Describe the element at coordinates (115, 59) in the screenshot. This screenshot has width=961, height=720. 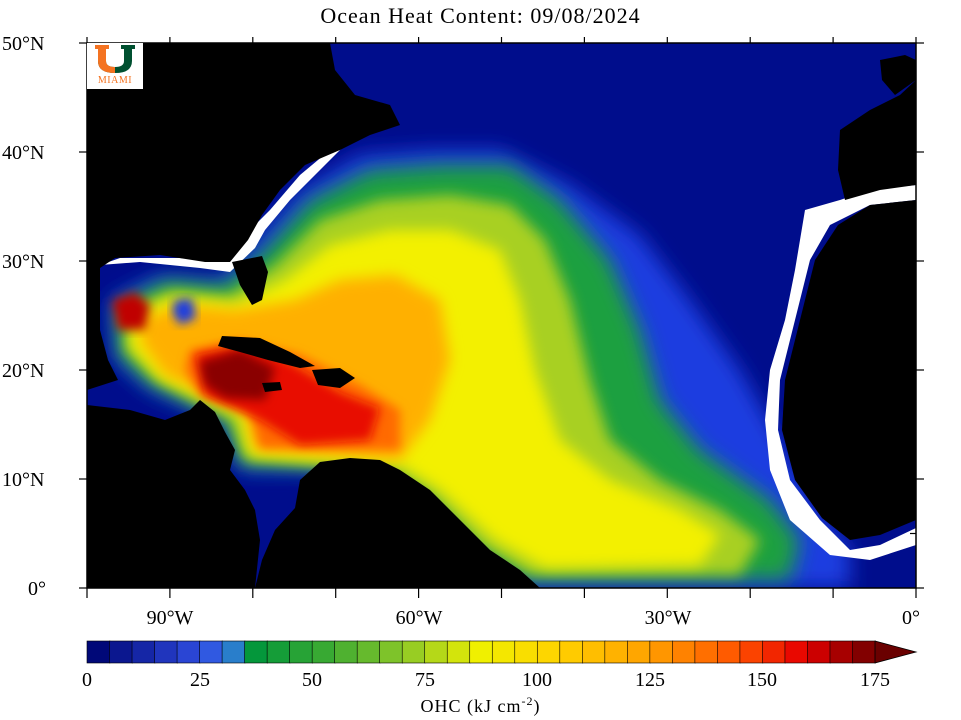
I see `u-logo-icon` at that location.